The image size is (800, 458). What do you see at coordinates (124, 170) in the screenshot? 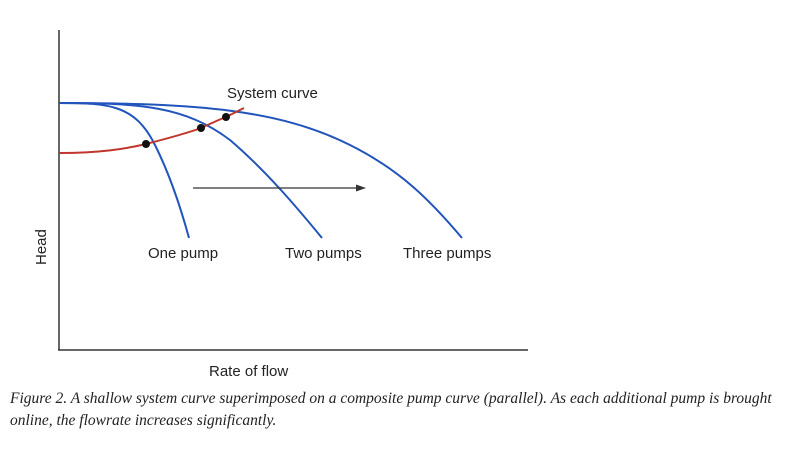
I see `one-pump-curve` at bounding box center [124, 170].